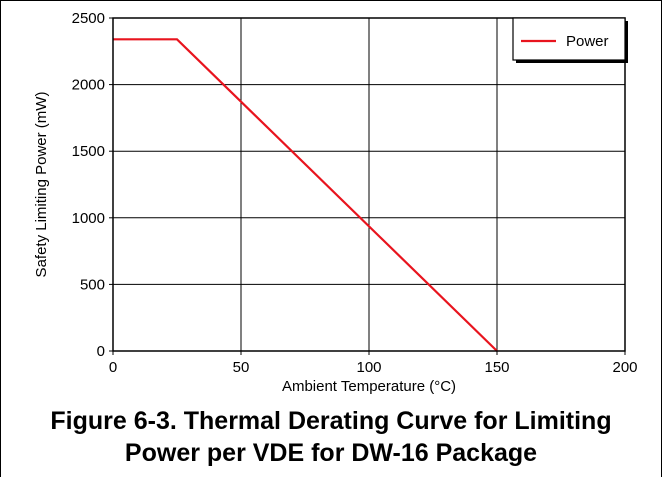 The width and height of the screenshot is (662, 477). I want to click on x-tick-label-2: 100, so click(368, 367).